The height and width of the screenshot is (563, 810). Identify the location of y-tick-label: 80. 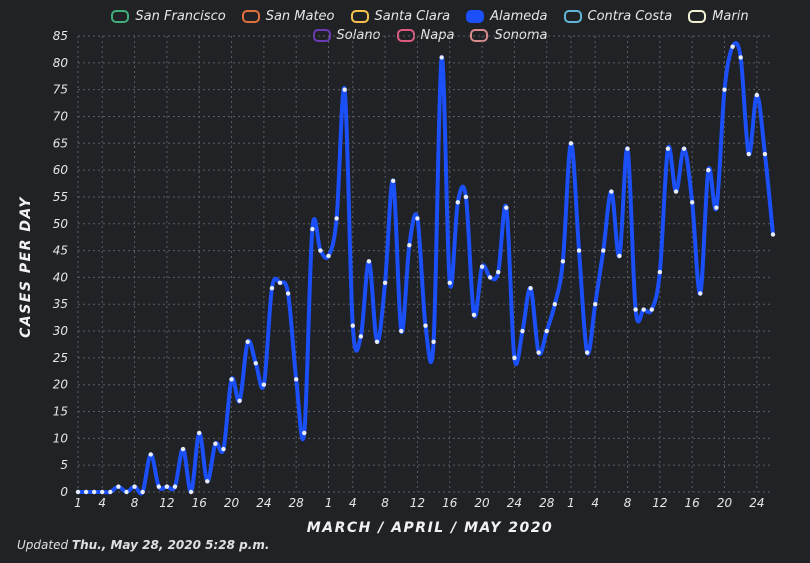
(61, 63).